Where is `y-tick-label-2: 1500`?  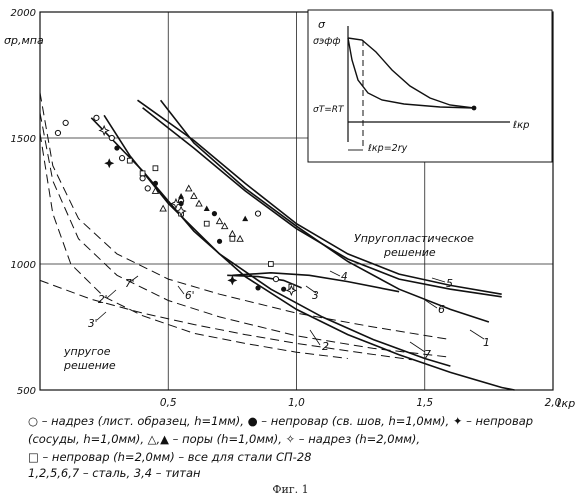 y-tick-label-2: 1500 is located at coordinates (23, 139).